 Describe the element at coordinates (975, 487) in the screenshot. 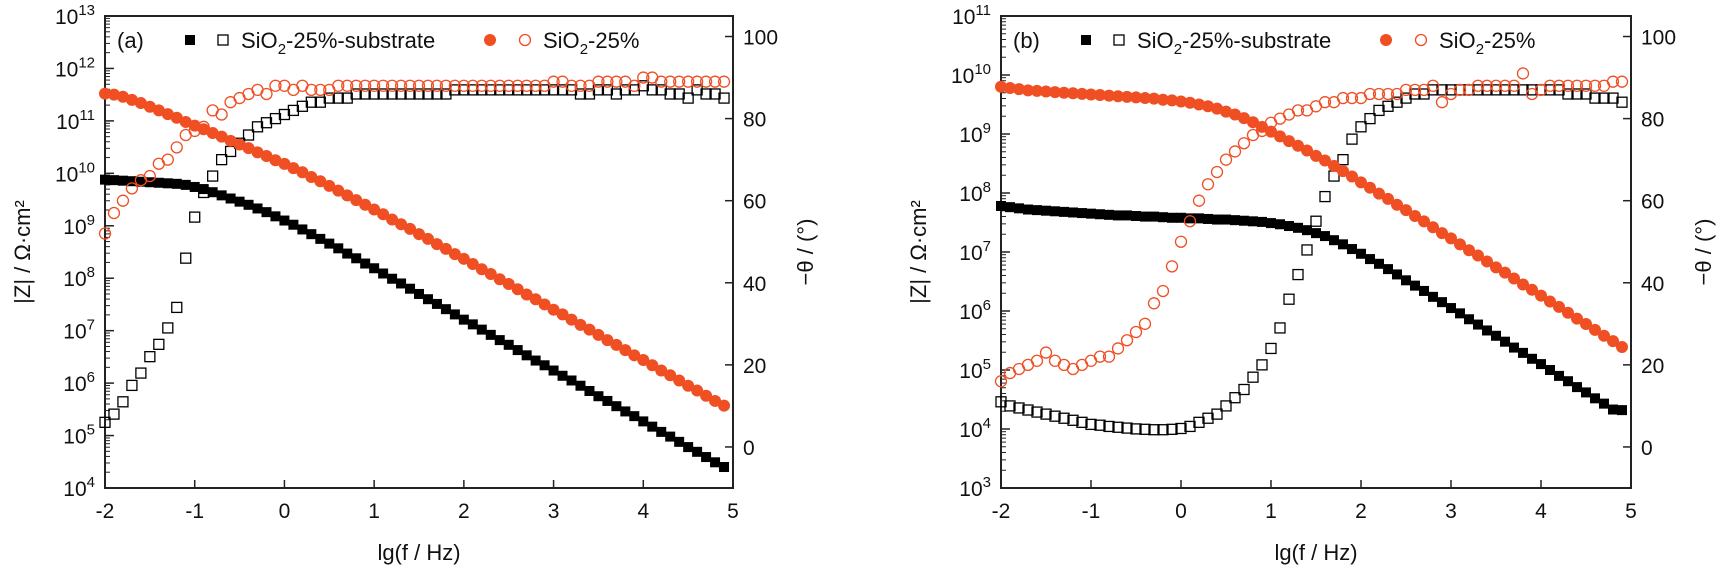

I see `y-left-tick-label: 10³` at that location.